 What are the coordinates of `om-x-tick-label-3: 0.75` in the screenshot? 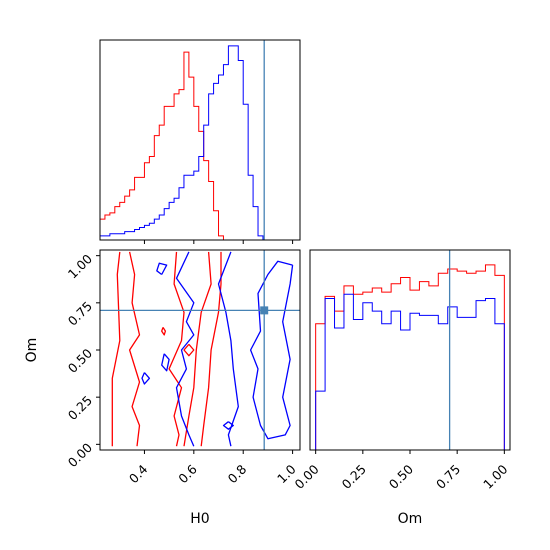 It's located at (448, 477).